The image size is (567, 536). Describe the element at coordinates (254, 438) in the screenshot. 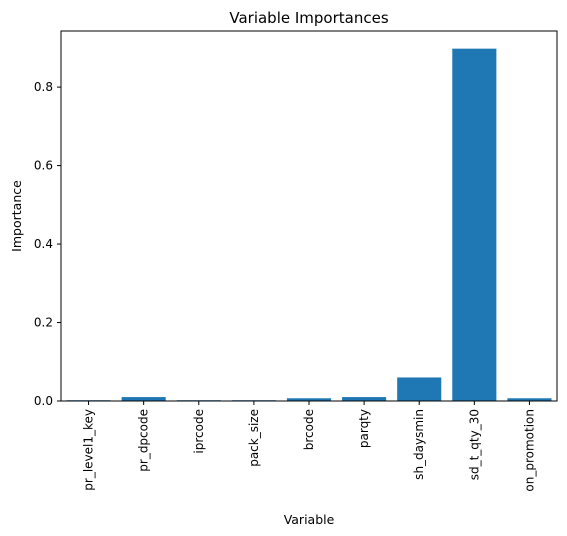

I see `x-tick-label: pack_size` at that location.